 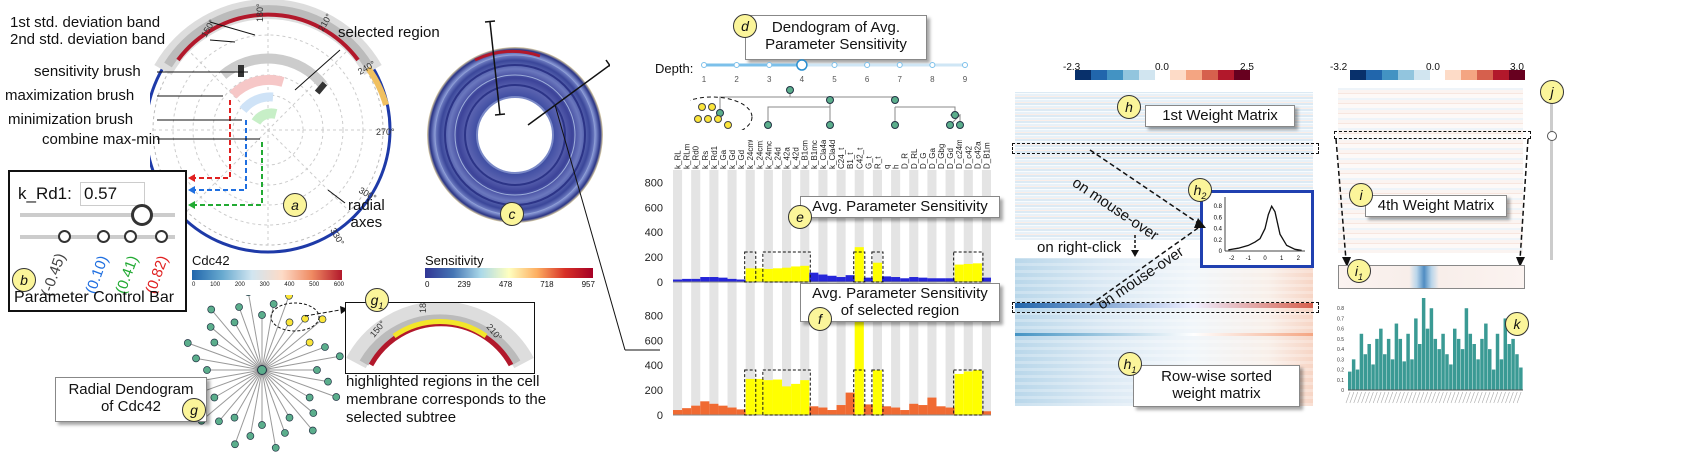 I want to click on chart-f-ytick: 800, so click(x=654, y=316).